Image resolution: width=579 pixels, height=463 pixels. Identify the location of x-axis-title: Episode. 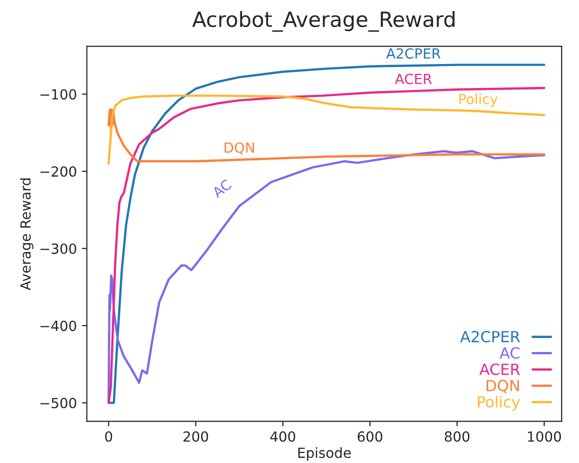
(324, 454).